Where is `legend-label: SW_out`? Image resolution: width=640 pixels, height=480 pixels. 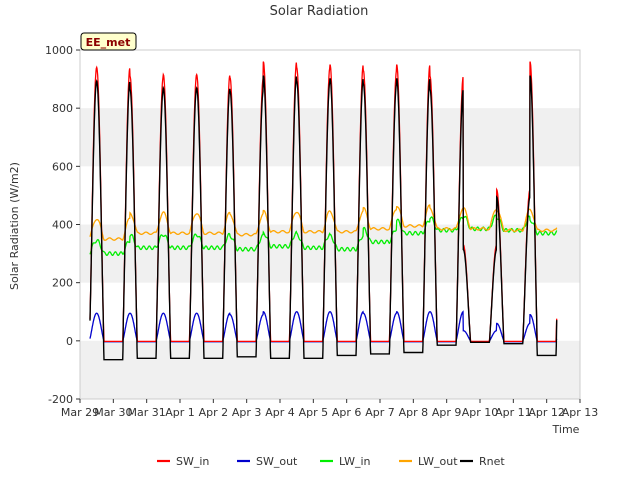 legend-label: SW_out is located at coordinates (277, 461).